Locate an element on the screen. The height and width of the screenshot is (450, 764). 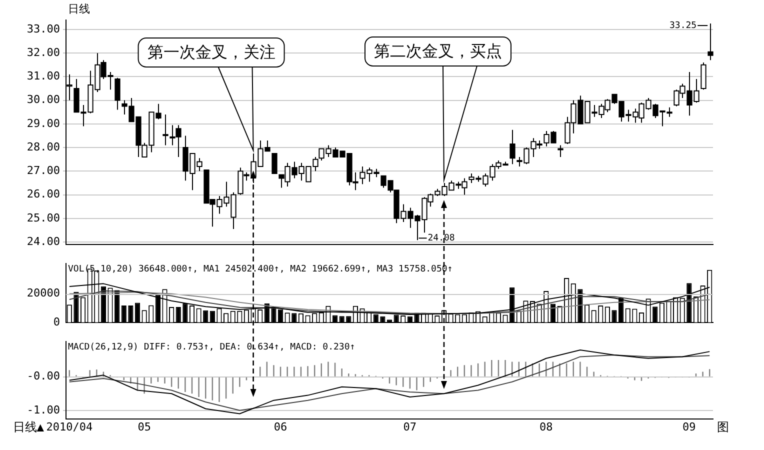
x-tick-label: 09 is located at coordinates (689, 427).